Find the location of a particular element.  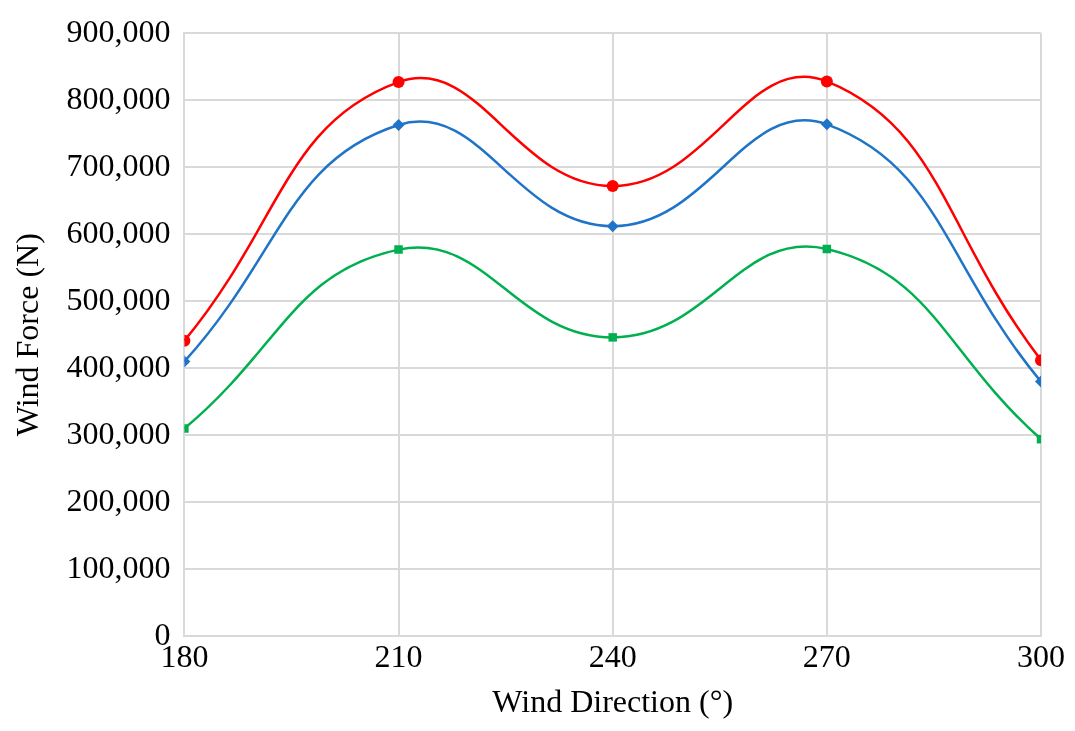

y-tick-label: 100,000 is located at coordinates (118, 566).